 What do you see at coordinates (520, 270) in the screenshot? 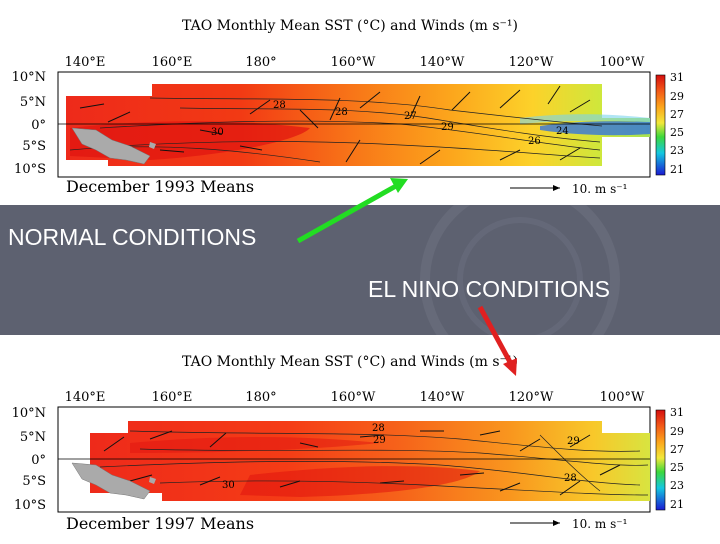
I see `band-watermark` at bounding box center [520, 270].